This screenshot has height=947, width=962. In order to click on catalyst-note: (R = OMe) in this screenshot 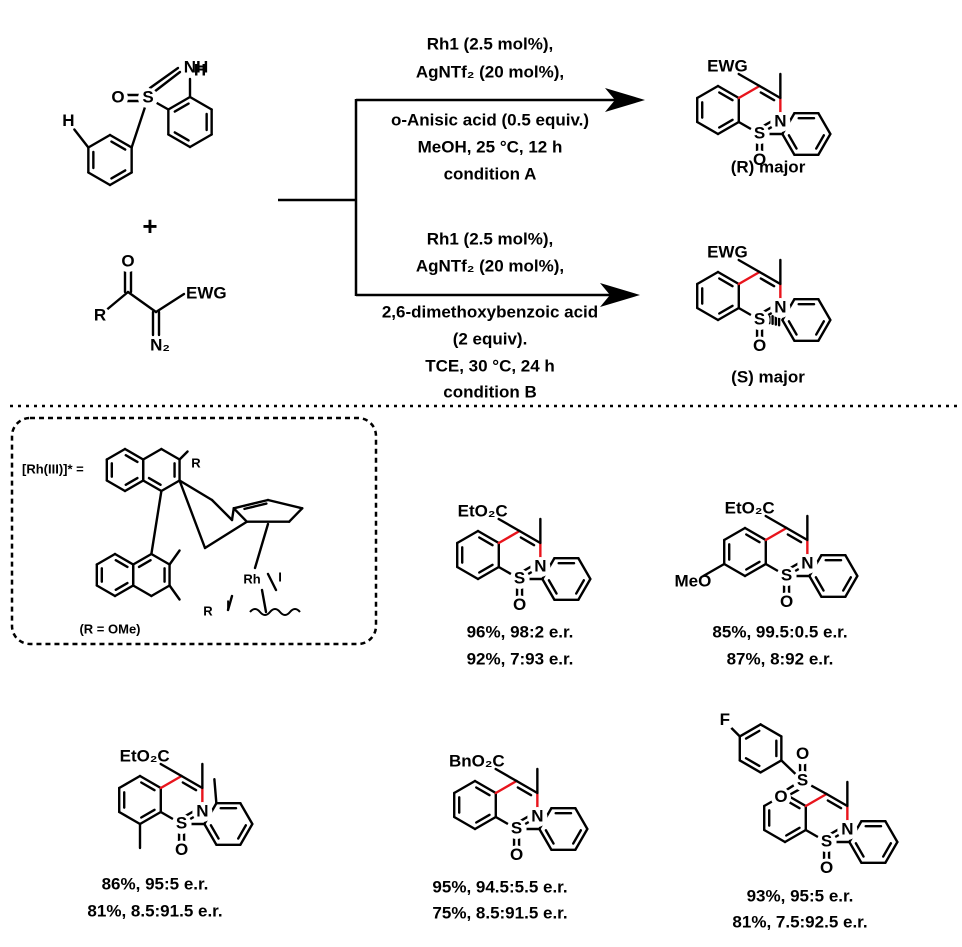, I will do `click(109, 628)`.